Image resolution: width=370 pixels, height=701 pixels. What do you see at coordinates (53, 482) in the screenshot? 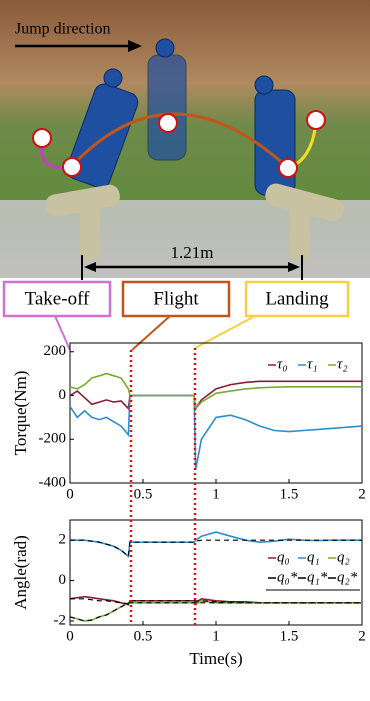
I see `y-tick-label: -400` at bounding box center [53, 482].